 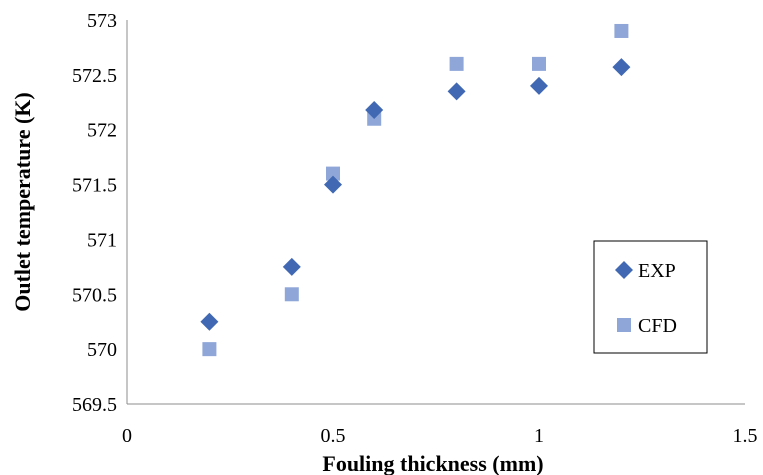 What do you see at coordinates (624, 270) in the screenshot?
I see `legend-diamond-marker` at bounding box center [624, 270].